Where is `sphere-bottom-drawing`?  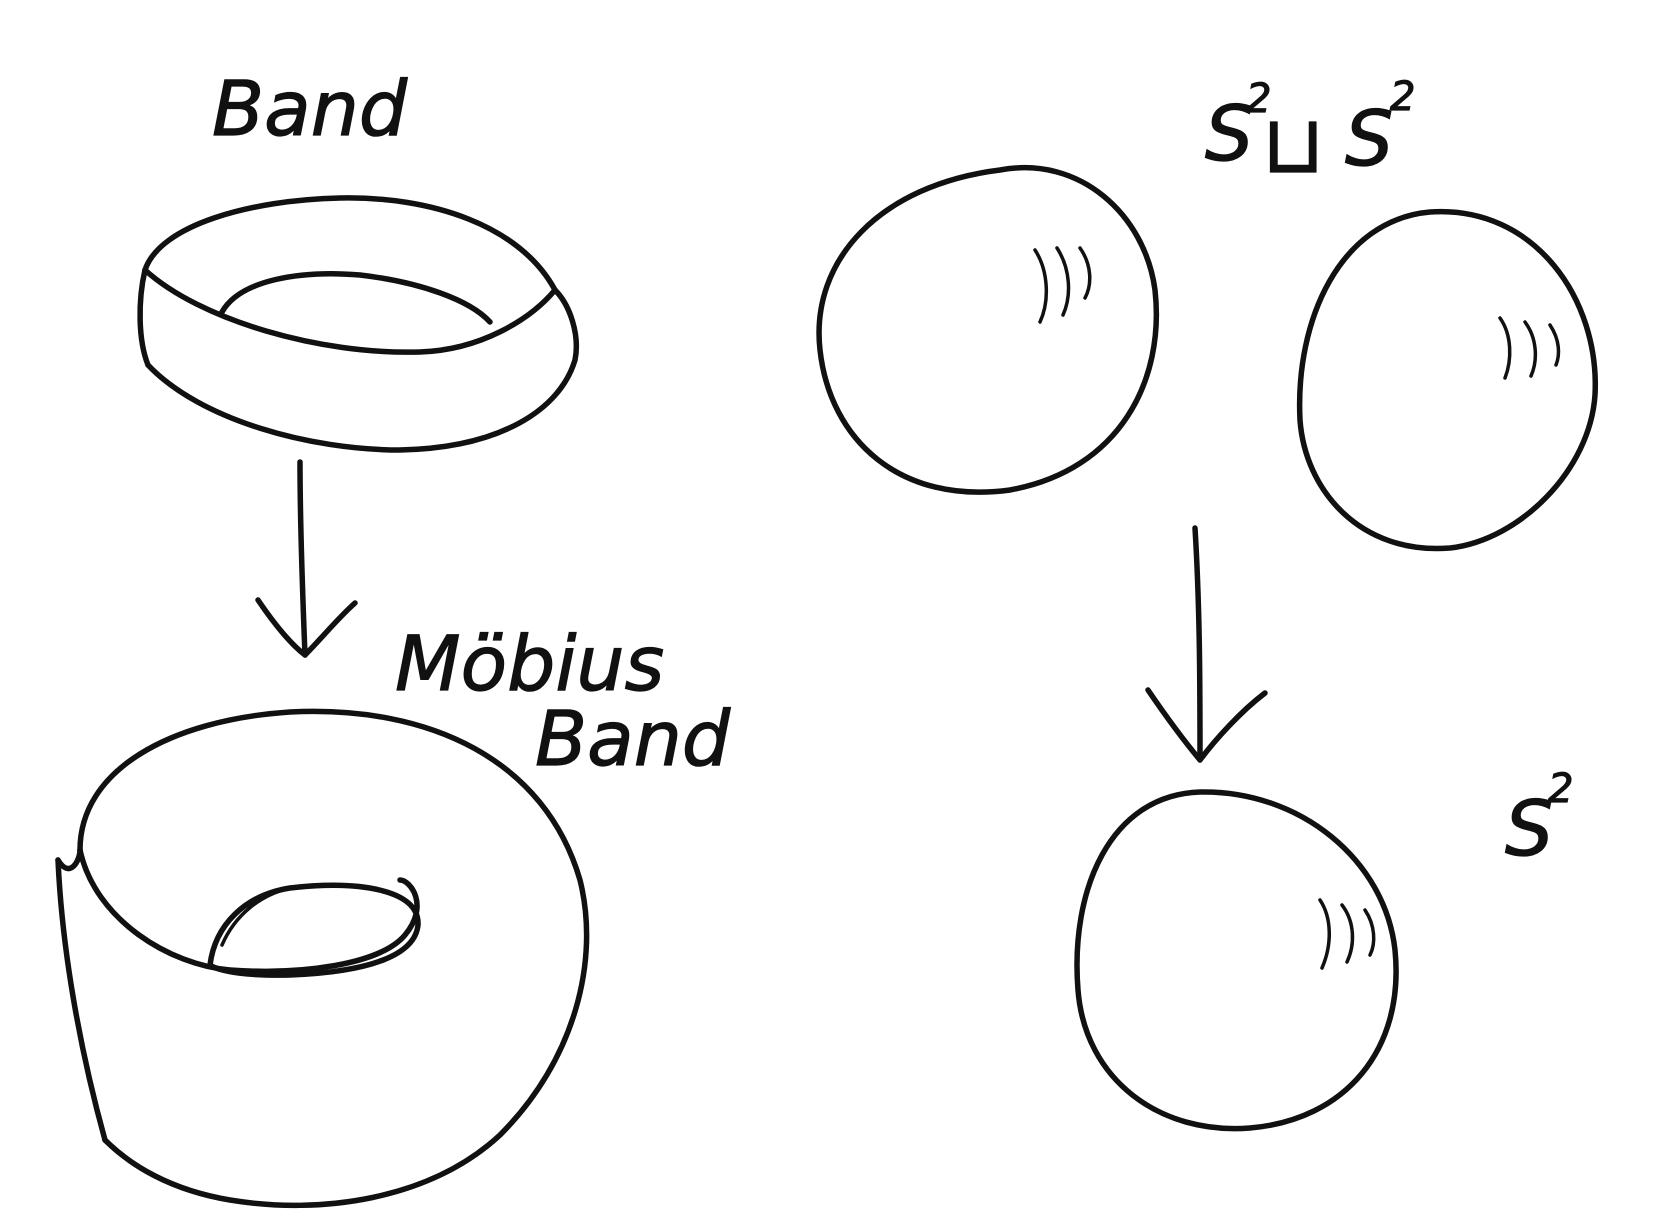 sphere-bottom-drawing is located at coordinates (1236, 960).